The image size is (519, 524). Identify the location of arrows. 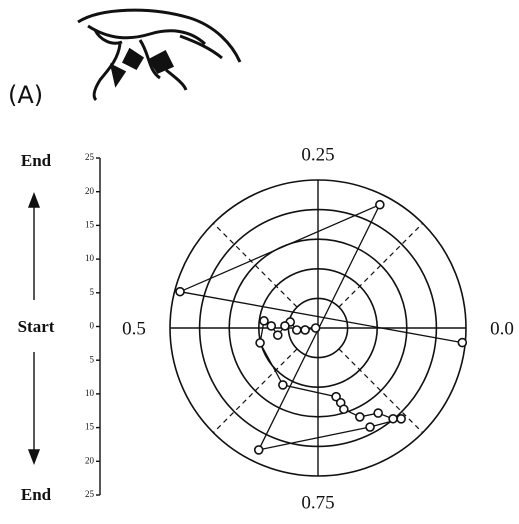
(34, 328).